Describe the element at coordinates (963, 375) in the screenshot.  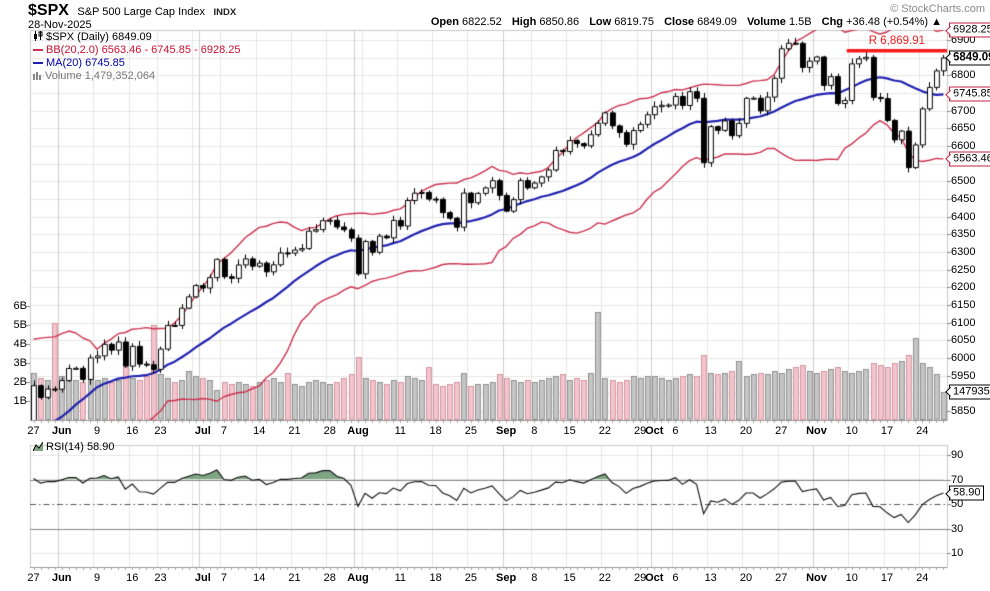
I see `price-axis-tick-label: 5950` at that location.